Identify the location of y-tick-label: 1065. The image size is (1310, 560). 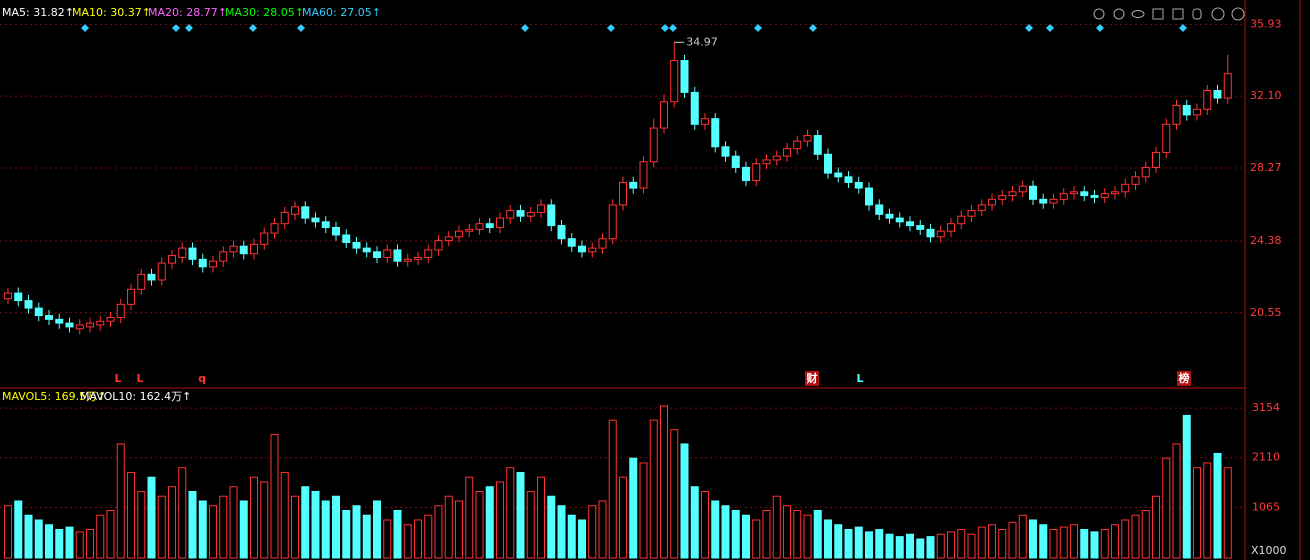
(1266, 506).